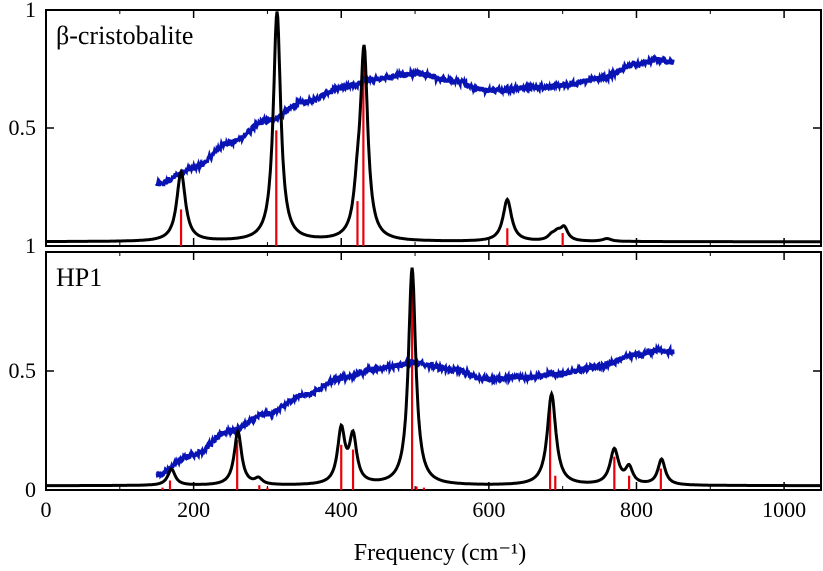 The image size is (823, 571). Describe the element at coordinates (415, 120) in the screenshot. I see `experimental-spectrum` at that location.